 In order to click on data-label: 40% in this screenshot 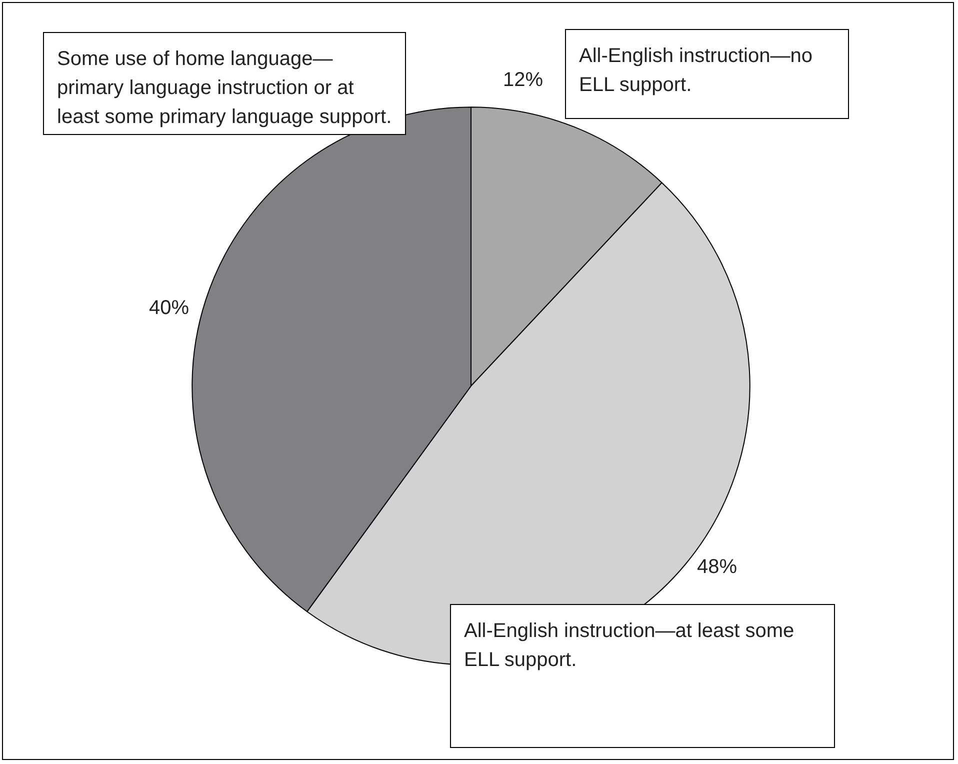, I will do `click(169, 308)`.